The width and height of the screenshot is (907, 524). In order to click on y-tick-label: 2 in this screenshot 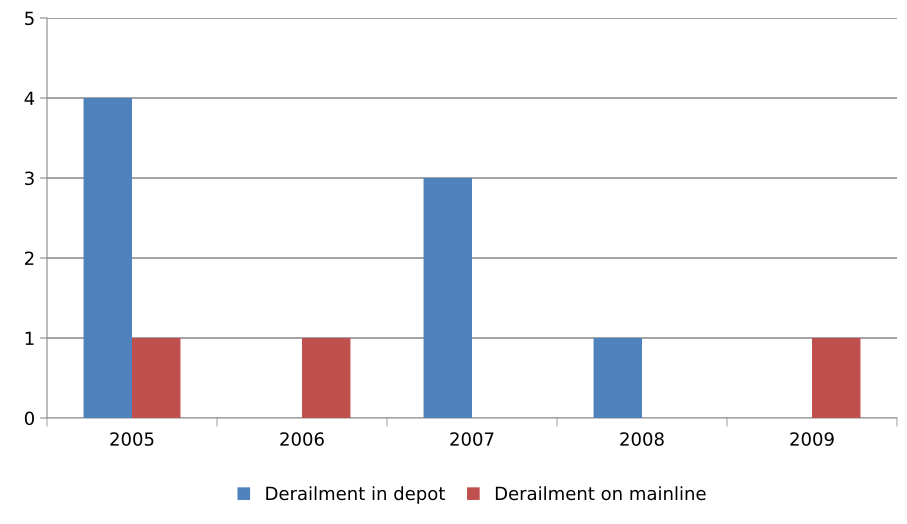, I will do `click(29, 258)`.